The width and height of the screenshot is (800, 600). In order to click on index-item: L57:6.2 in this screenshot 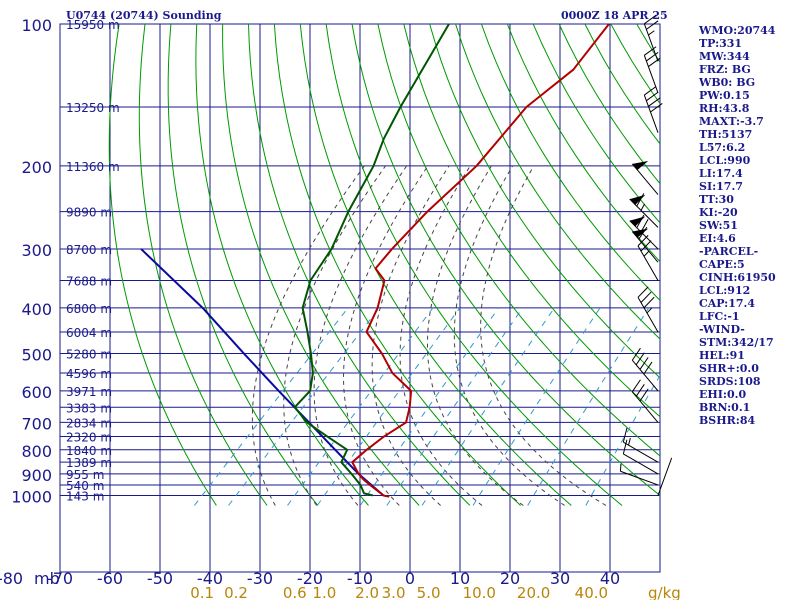, I will do `click(722, 147)`.